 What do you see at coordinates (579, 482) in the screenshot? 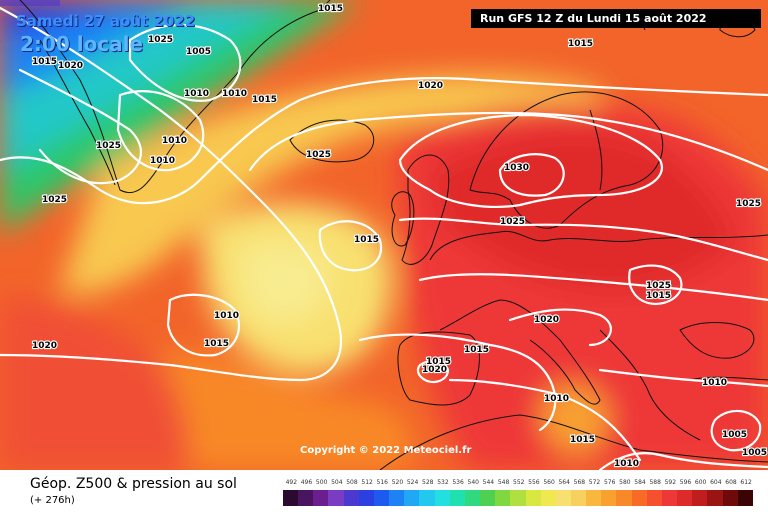
I see `legend-tick-label: 568` at bounding box center [579, 482].